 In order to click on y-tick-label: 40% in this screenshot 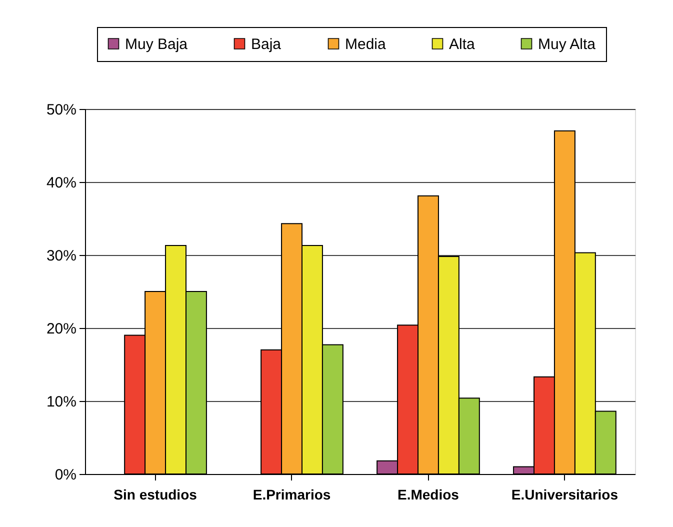, I will do `click(61, 183)`.